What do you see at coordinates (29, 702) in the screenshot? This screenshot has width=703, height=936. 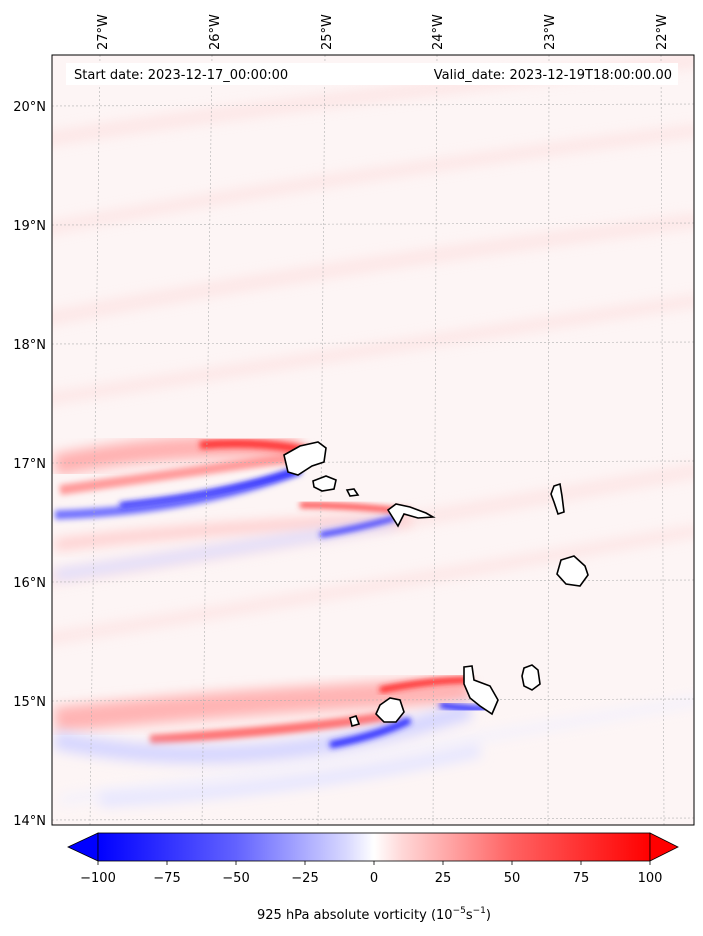 I see `lat-label-15n: 15°N` at bounding box center [29, 702].